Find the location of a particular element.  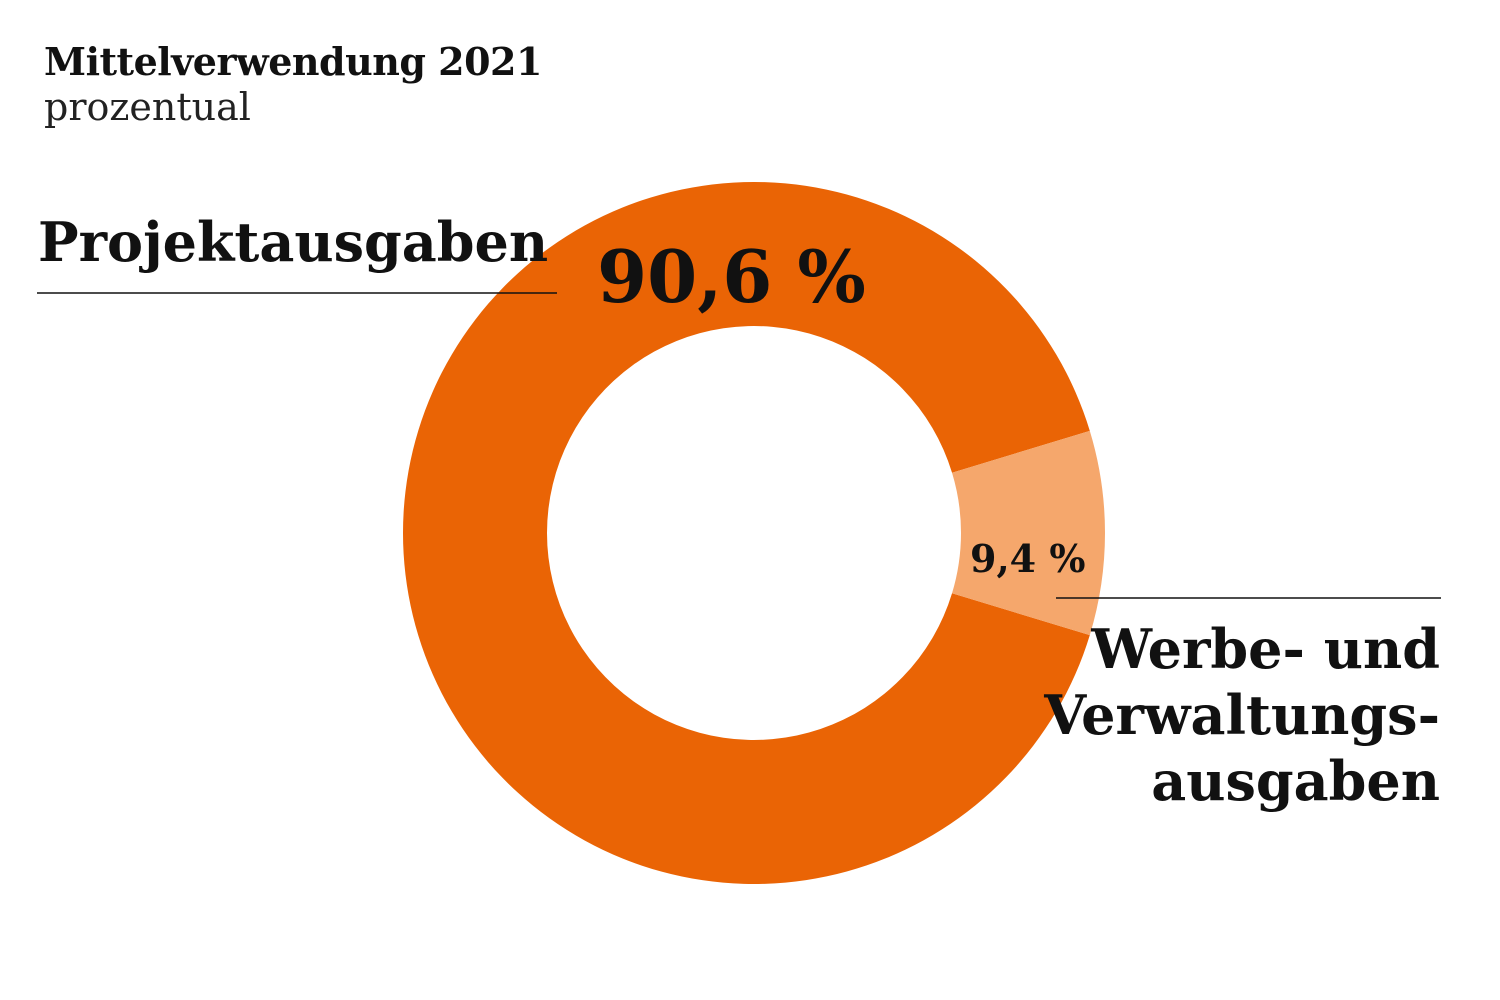

slice-label-werbe-verwaltung-line1: Werbe- und is located at coordinates (1265, 649).